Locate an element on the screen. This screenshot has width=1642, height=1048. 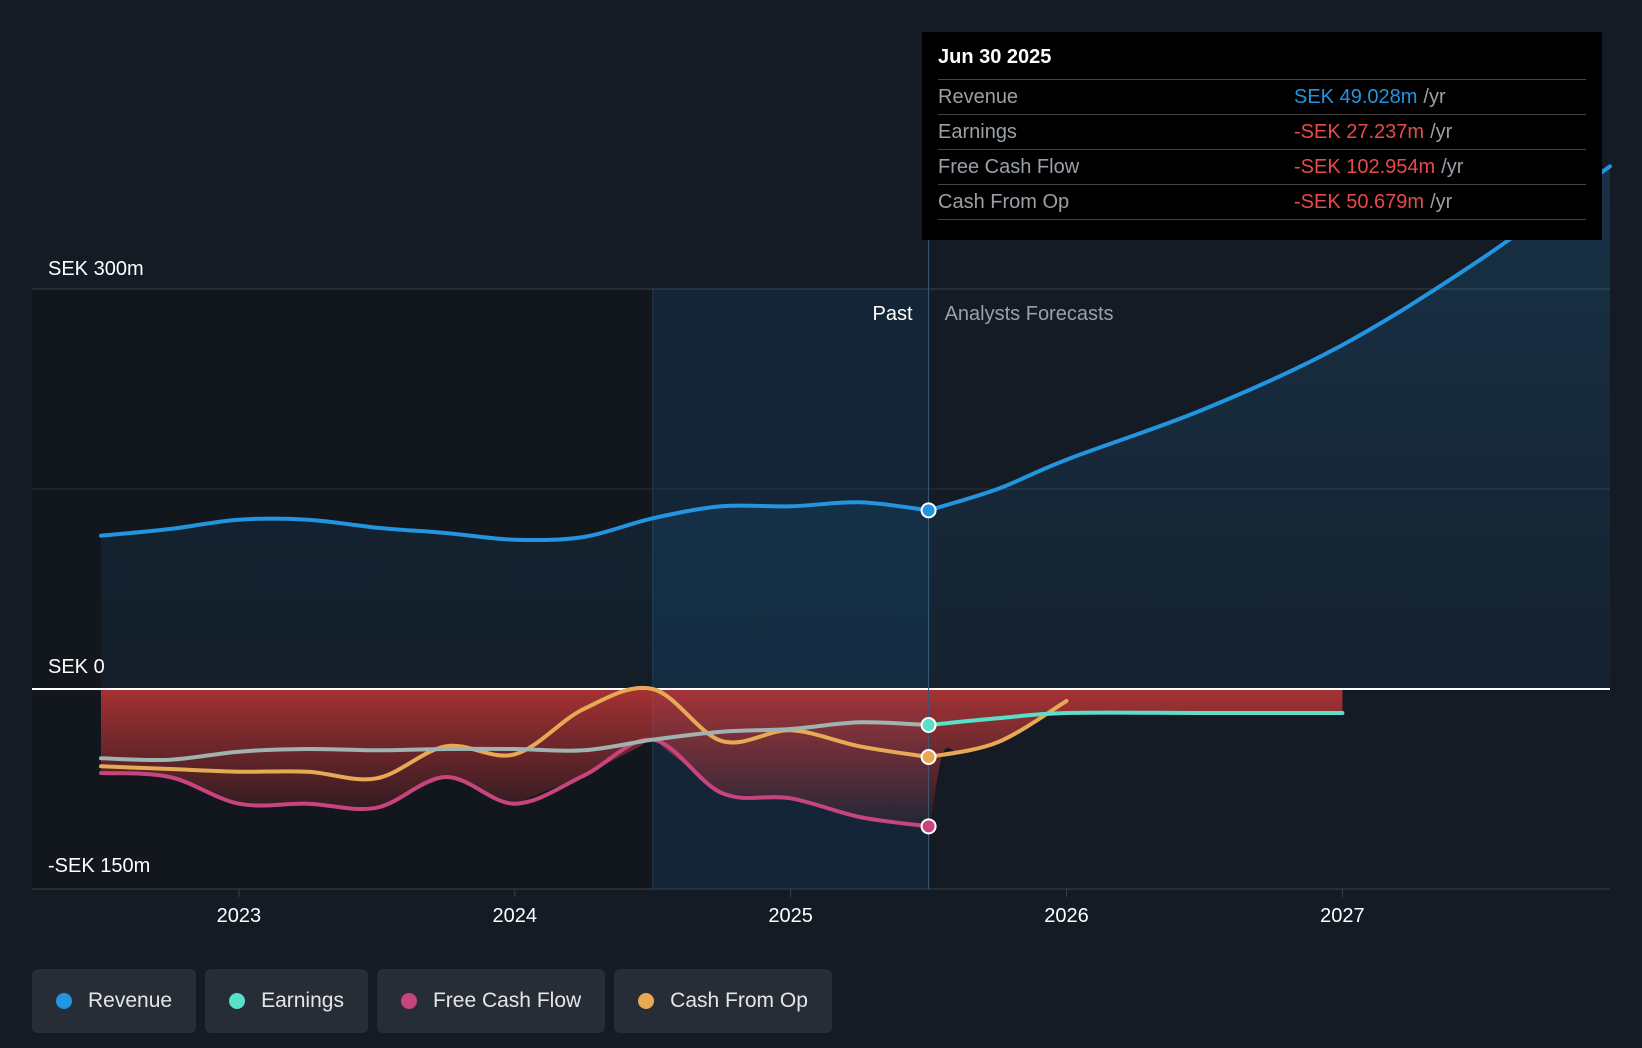
x-tick-label: 2026 is located at coordinates (1066, 916).